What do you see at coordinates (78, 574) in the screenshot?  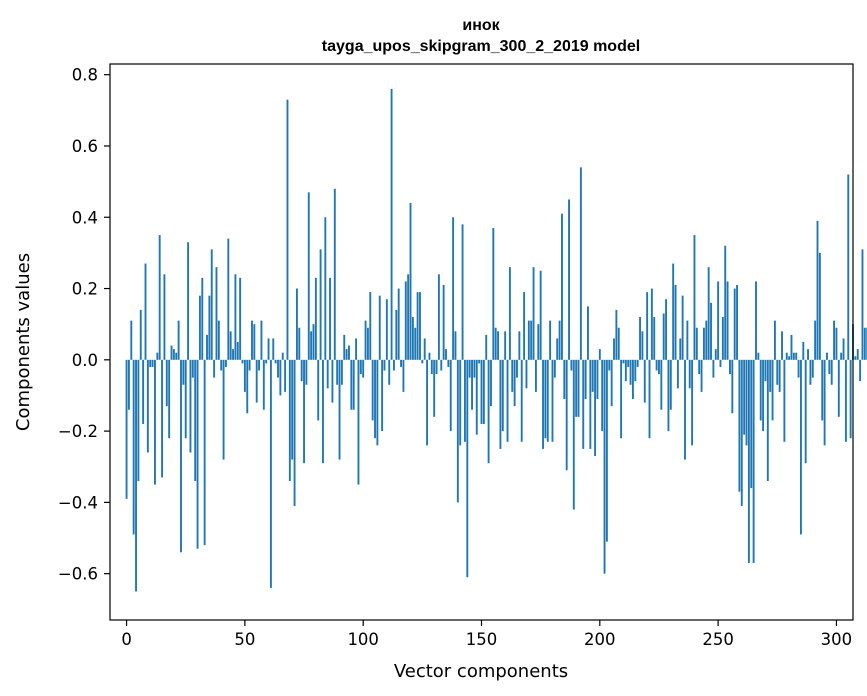 I see `y-tick-label: −0.6` at bounding box center [78, 574].